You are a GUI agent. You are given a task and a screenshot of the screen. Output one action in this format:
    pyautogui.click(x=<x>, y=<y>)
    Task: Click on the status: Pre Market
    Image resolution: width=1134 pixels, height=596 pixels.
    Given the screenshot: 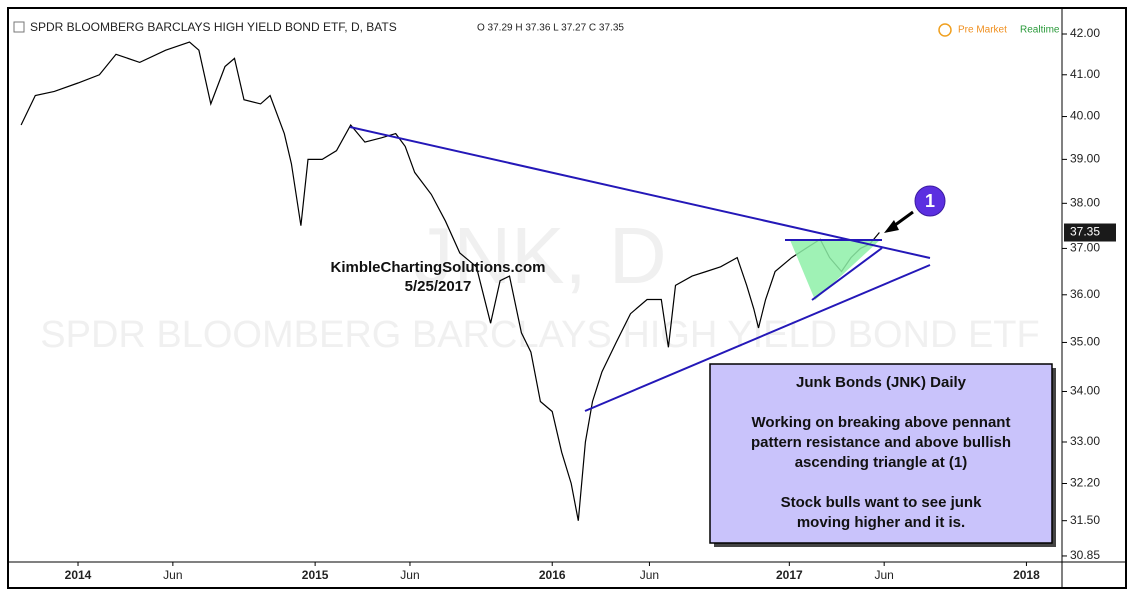 What is the action you would take?
    pyautogui.click(x=982, y=30)
    